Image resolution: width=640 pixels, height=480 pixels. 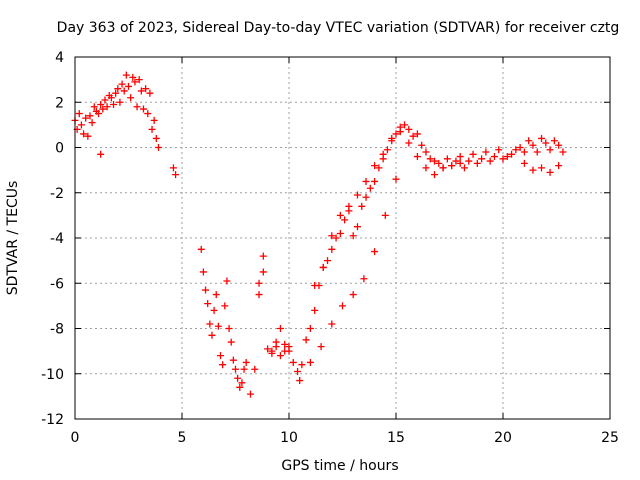 What do you see at coordinates (52, 420) in the screenshot?
I see `y-tick-label: -12` at bounding box center [52, 420].